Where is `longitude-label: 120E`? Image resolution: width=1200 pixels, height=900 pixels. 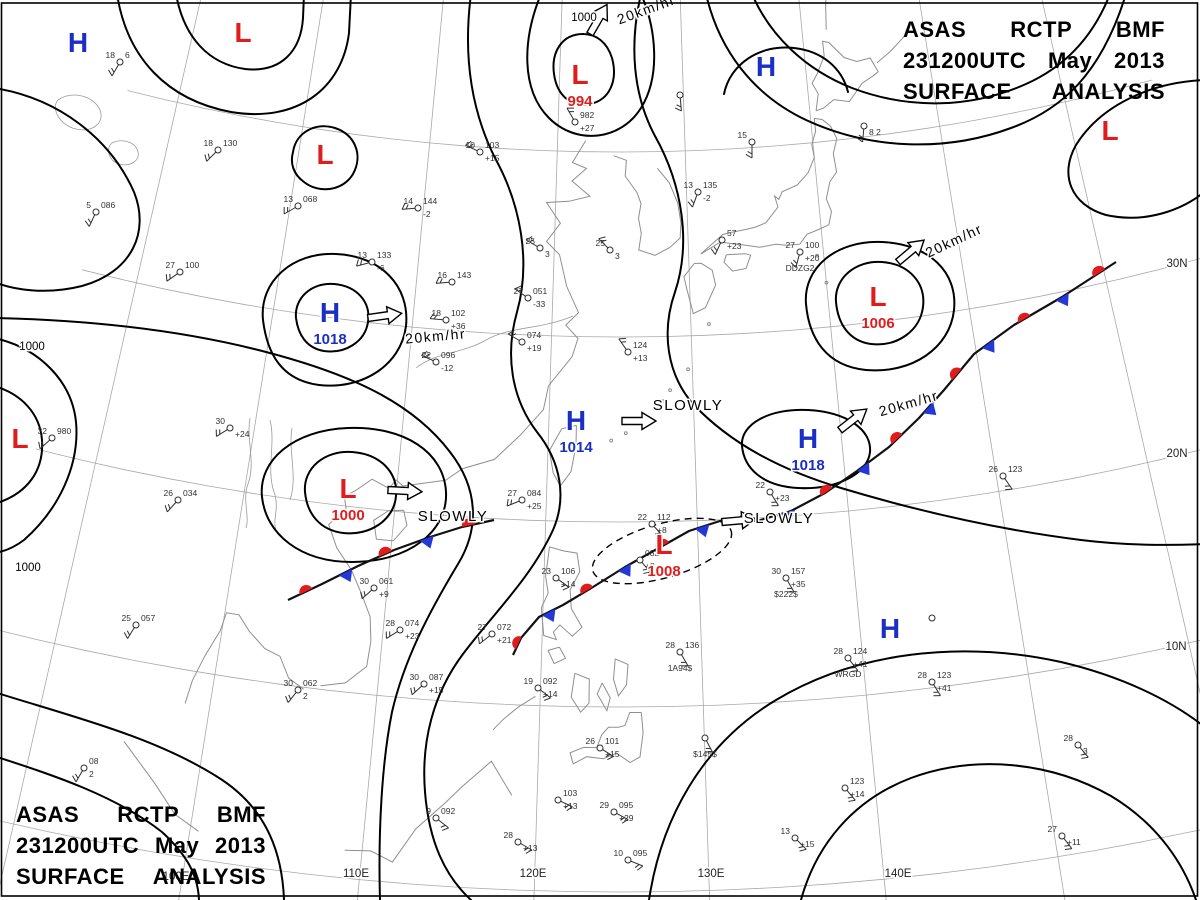
longitude-label: 120E is located at coordinates (533, 874).